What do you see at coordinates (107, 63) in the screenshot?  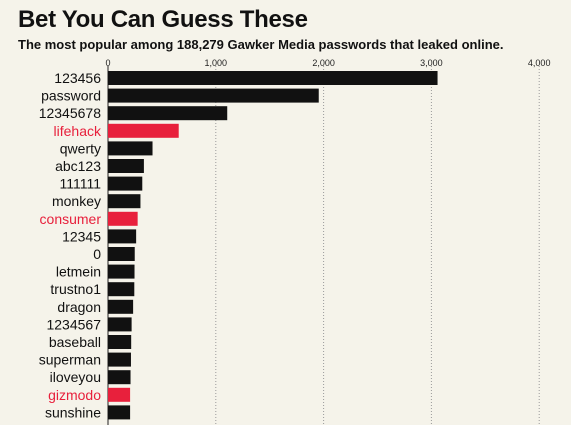 I see `x-tick-label: 0` at bounding box center [107, 63].